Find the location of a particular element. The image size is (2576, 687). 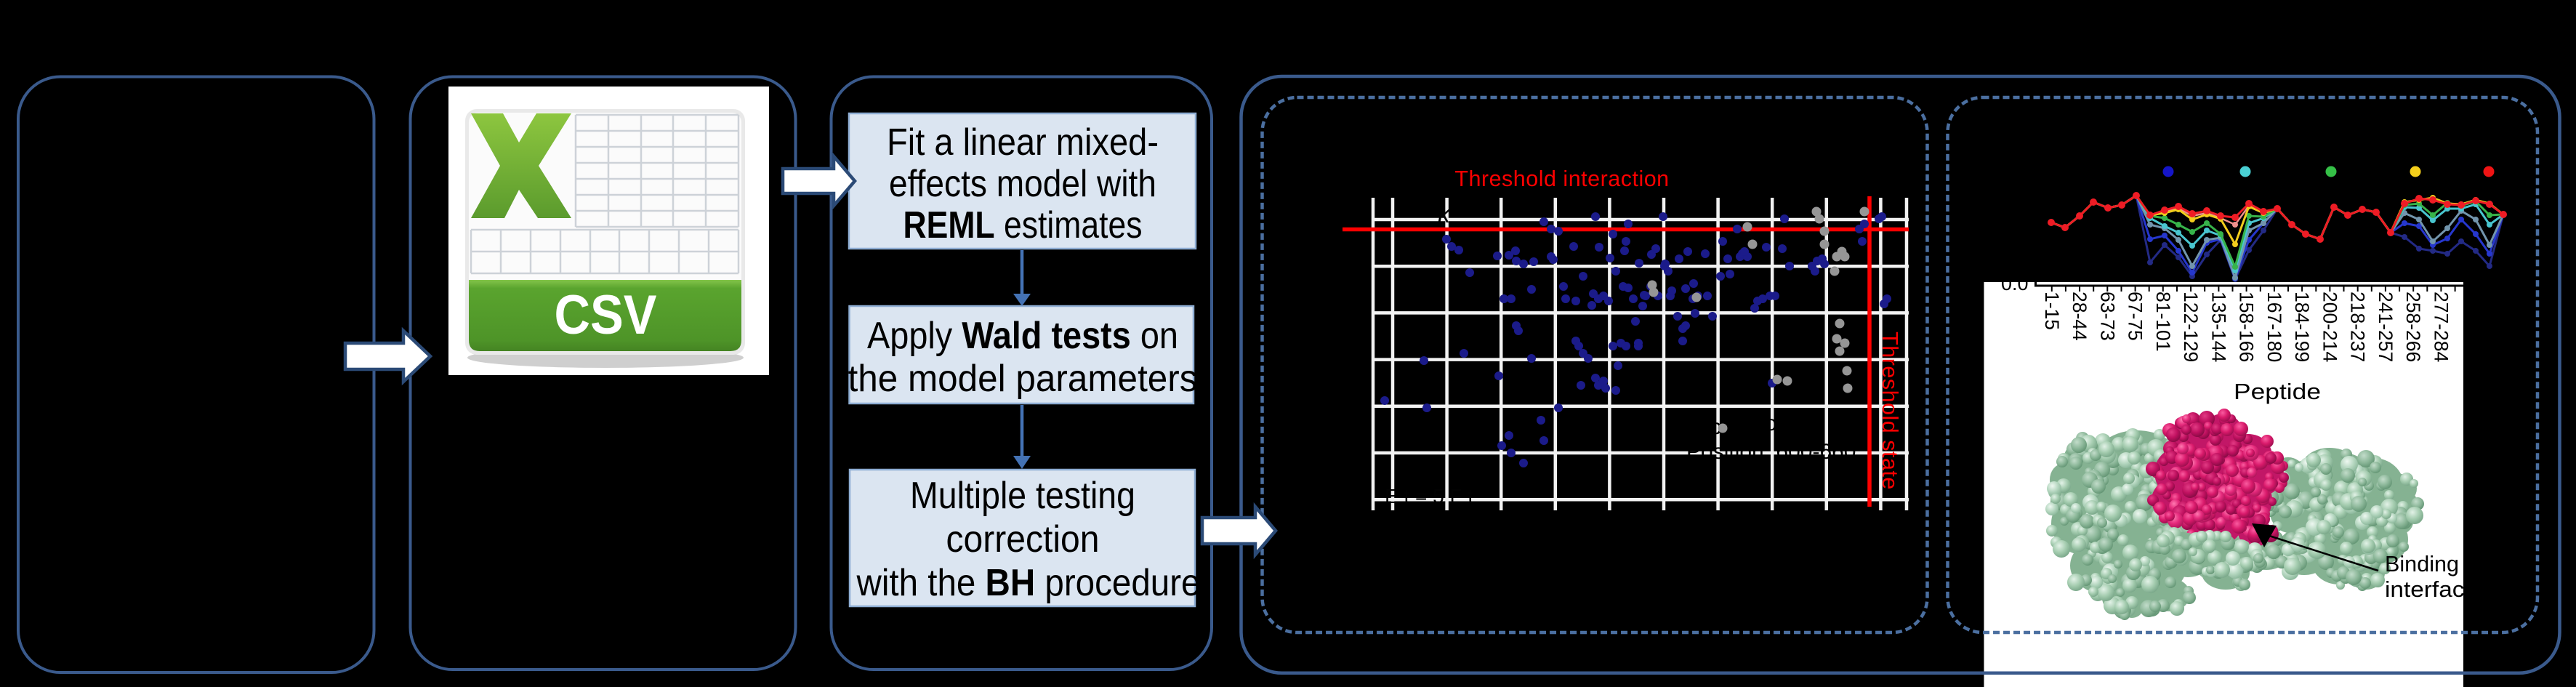

svg-text: p is located at coordinates (1716, 427).